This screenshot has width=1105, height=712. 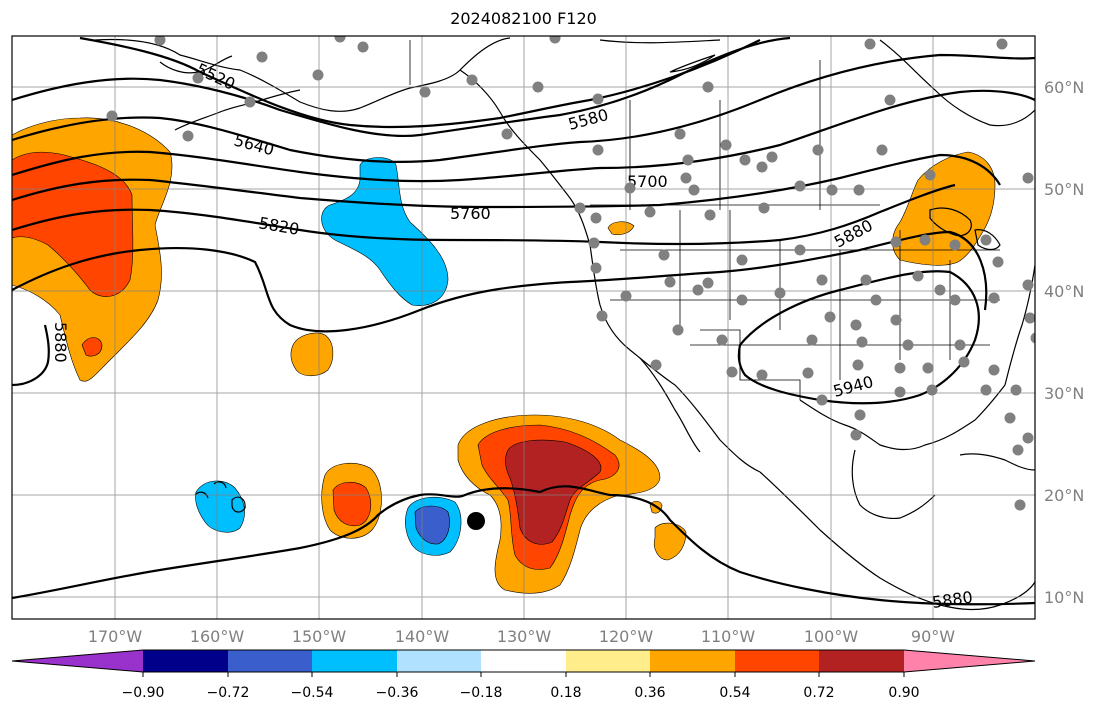 I want to click on lat-label-30n: 30°N, so click(x=1064, y=393).